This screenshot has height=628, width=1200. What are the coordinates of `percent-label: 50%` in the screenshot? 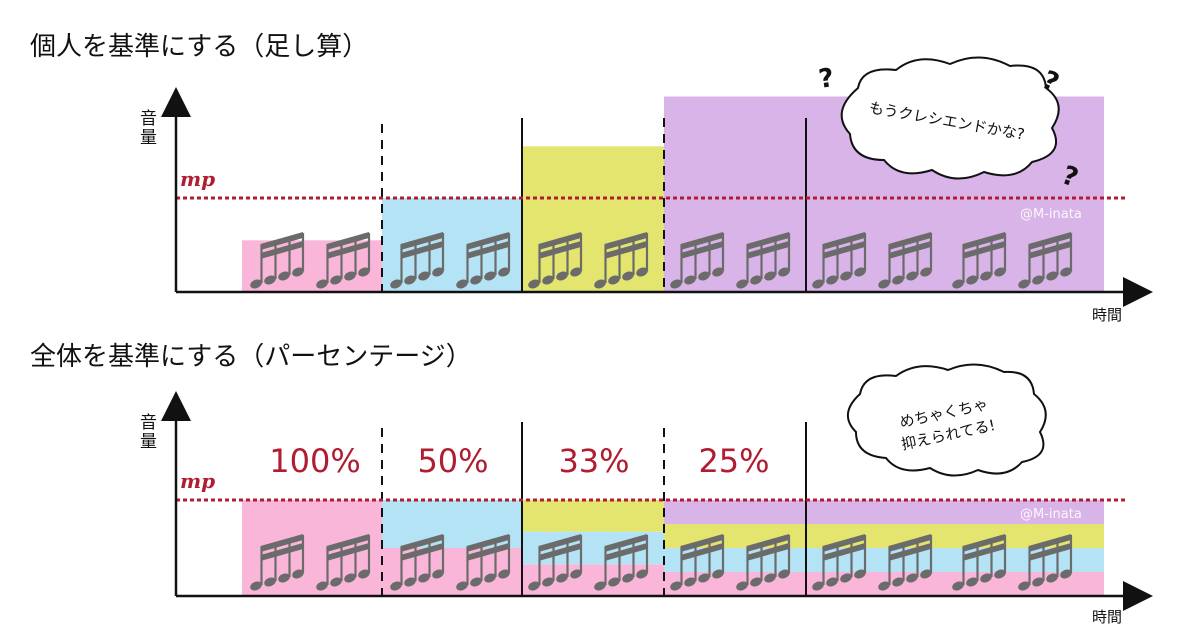 It's located at (452, 461).